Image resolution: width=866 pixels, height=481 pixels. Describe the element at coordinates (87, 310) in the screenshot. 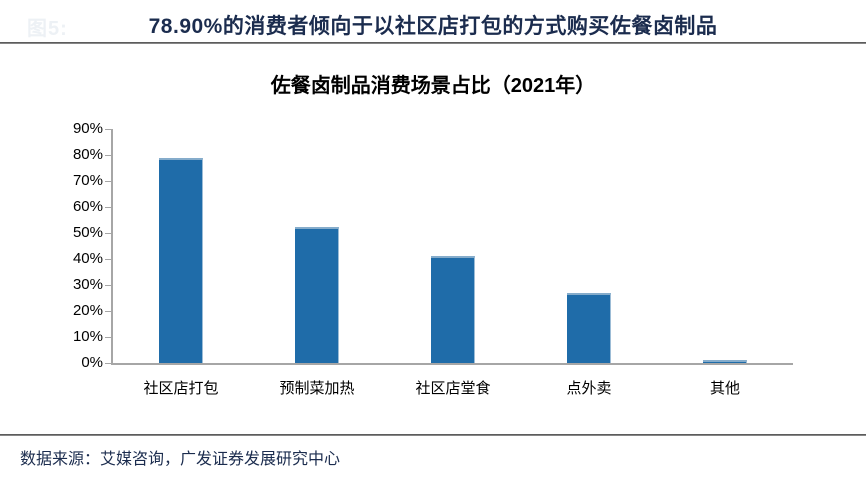

I see `y-axis-tick-label: 20%` at that location.